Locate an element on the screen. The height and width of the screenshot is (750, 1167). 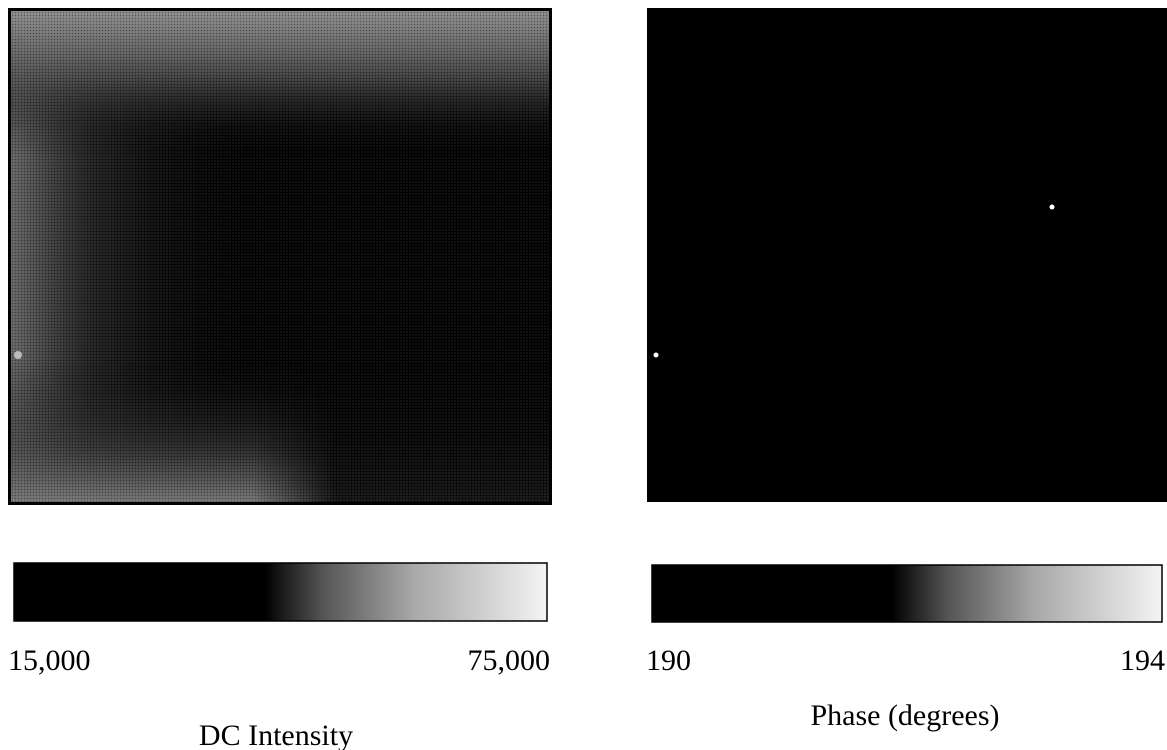
colorbar-tick-label: 194 is located at coordinates (1142, 660).